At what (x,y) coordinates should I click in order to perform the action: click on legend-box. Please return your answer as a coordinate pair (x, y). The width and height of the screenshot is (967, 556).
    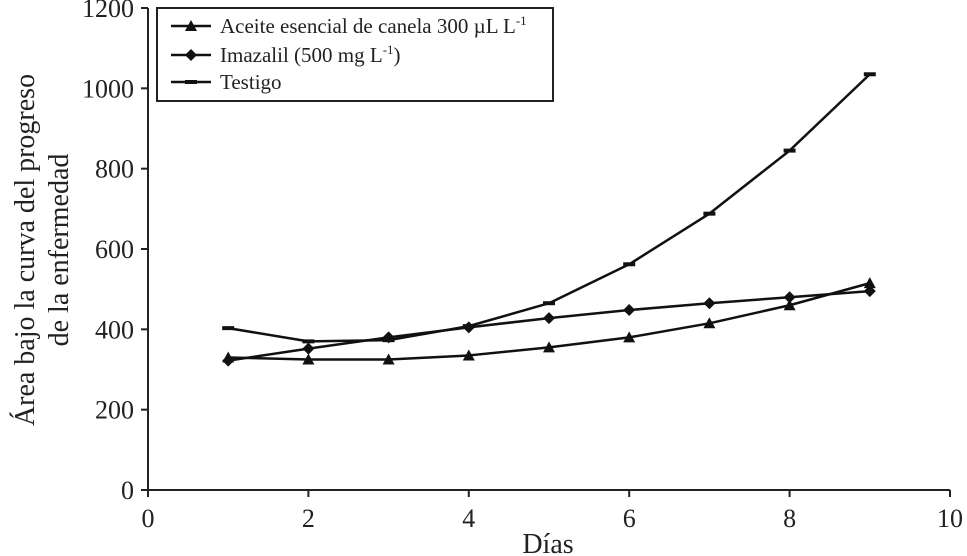
    Looking at the image, I should click on (355, 54).